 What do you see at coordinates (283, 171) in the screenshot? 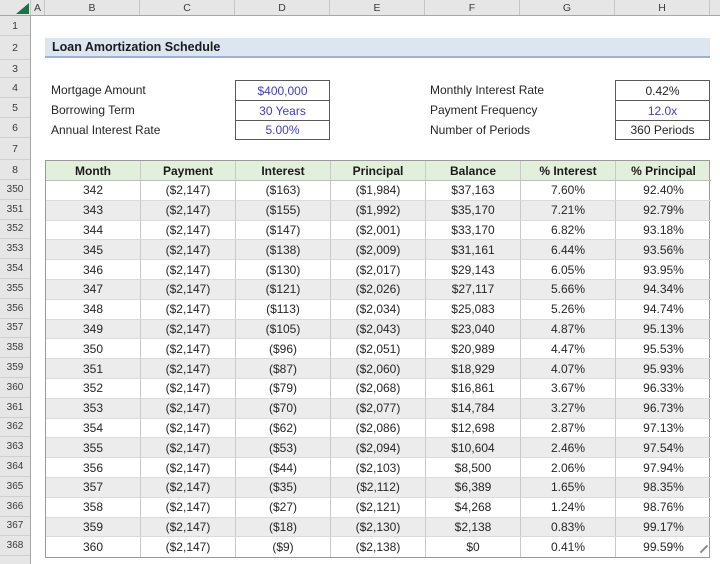
I see `header-interest: Interest` at bounding box center [283, 171].